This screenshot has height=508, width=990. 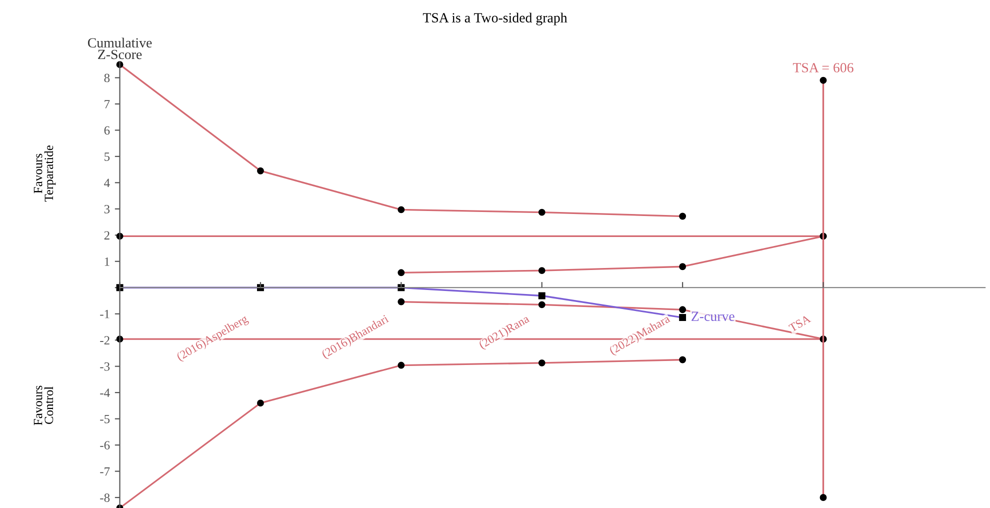 What do you see at coordinates (44, 406) in the screenshot?
I see `text: Favours Control` at bounding box center [44, 406].